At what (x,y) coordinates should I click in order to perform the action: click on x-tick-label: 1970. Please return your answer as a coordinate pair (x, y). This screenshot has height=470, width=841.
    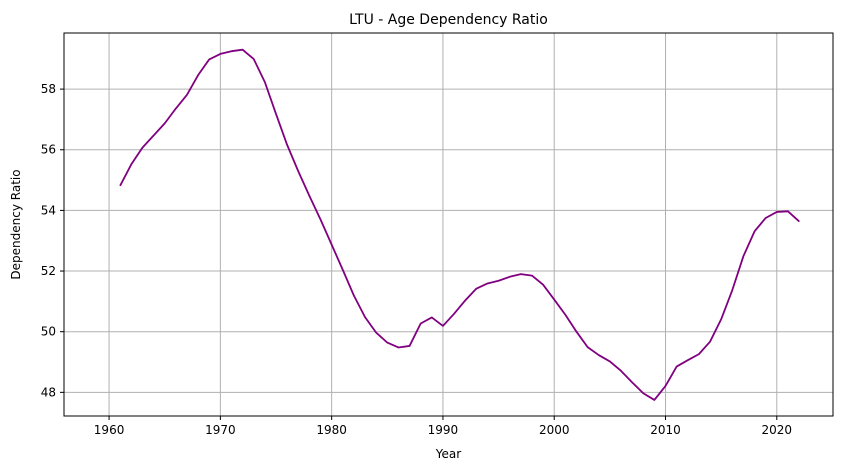
    Looking at the image, I should click on (220, 430).